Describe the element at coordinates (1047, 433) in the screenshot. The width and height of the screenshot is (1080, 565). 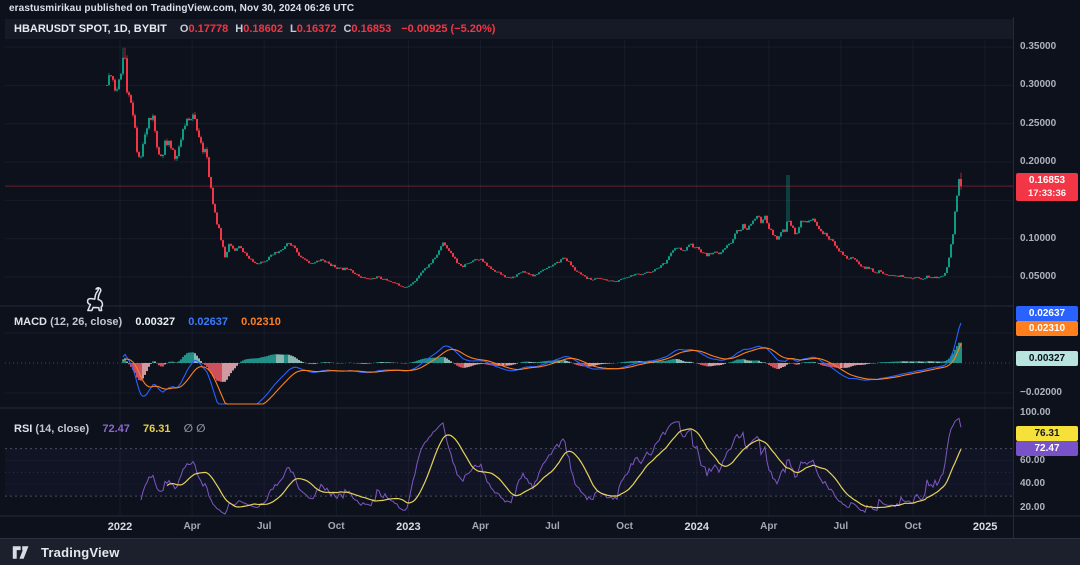
I see `rsi-badge: 76.31` at that location.